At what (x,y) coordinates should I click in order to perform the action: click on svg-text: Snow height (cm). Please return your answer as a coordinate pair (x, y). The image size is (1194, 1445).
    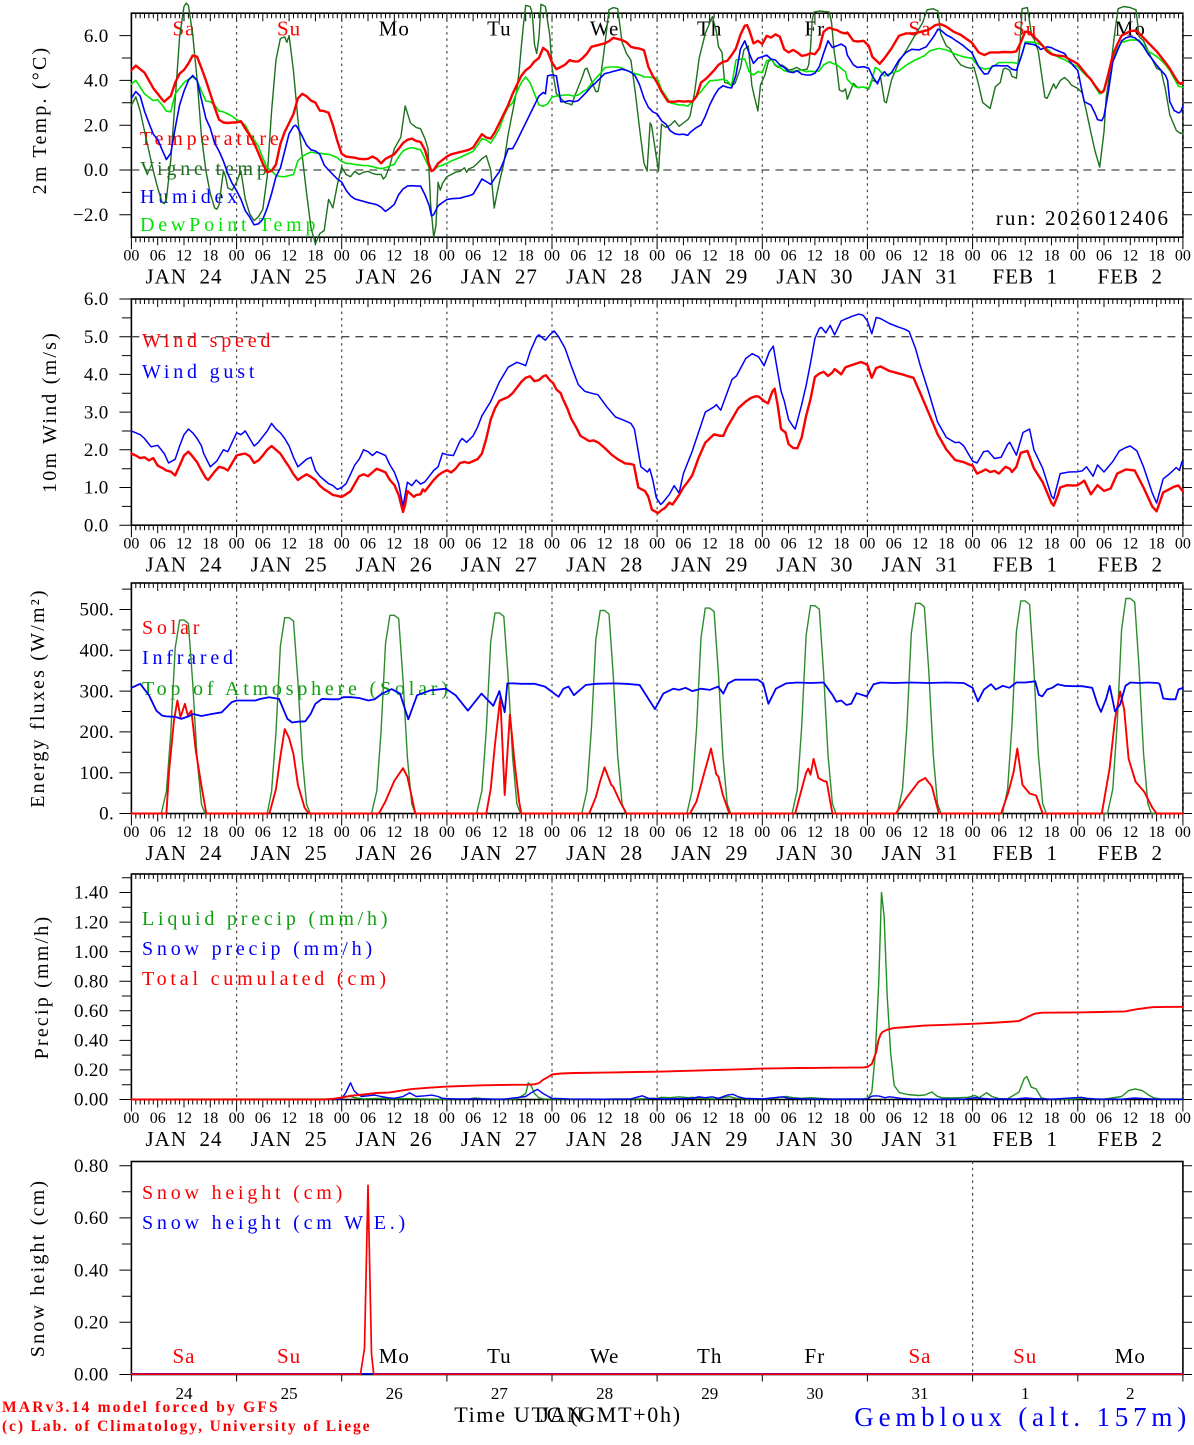
    Looking at the image, I should click on (38, 1268).